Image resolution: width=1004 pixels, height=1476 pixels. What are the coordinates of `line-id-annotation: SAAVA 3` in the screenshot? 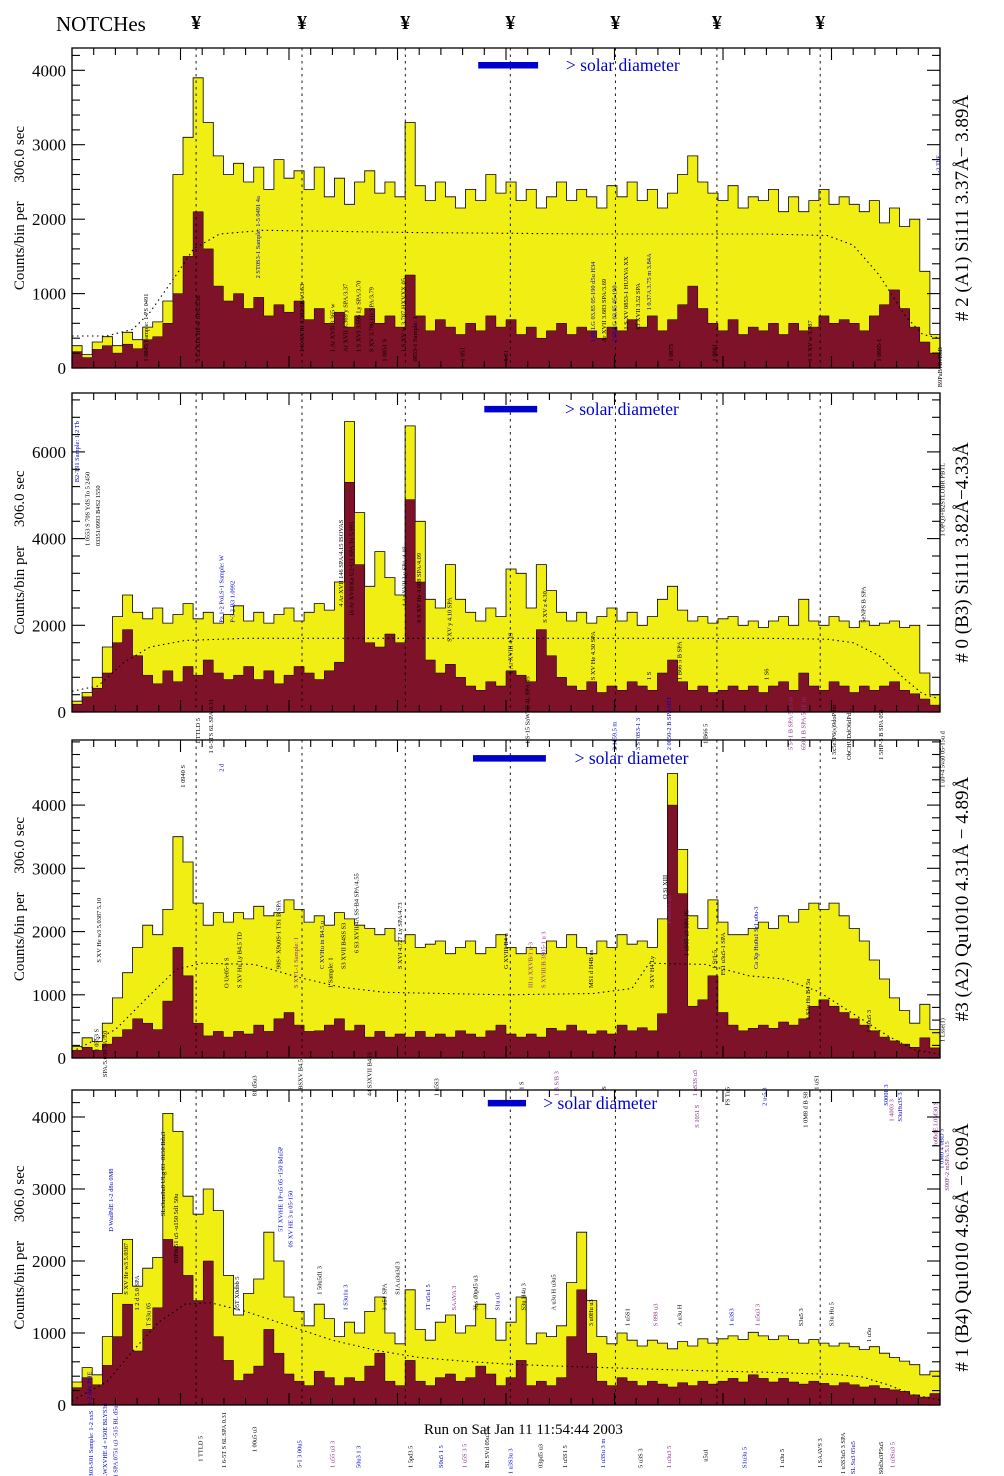 It's located at (454, 1298).